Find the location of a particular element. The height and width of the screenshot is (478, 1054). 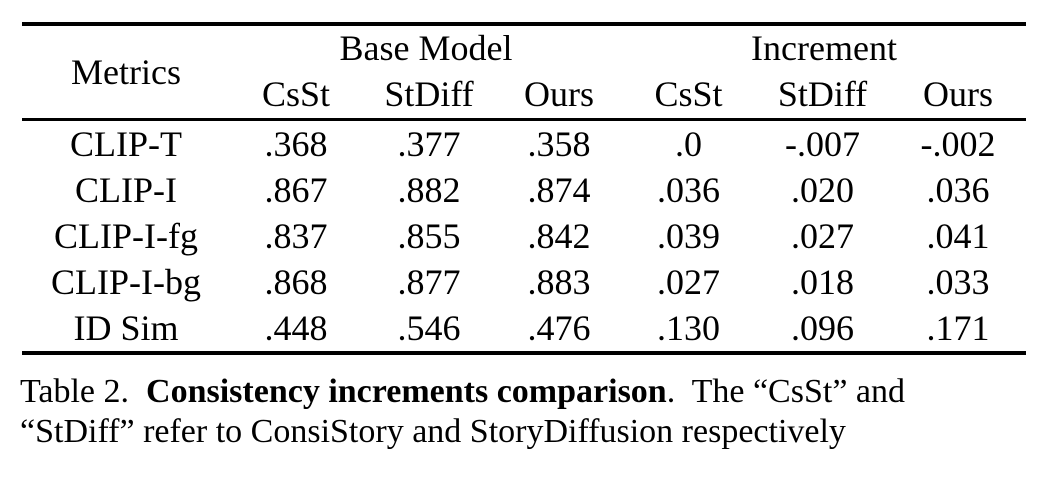

caption-text: . The “CsSt” and is located at coordinates (786, 391).